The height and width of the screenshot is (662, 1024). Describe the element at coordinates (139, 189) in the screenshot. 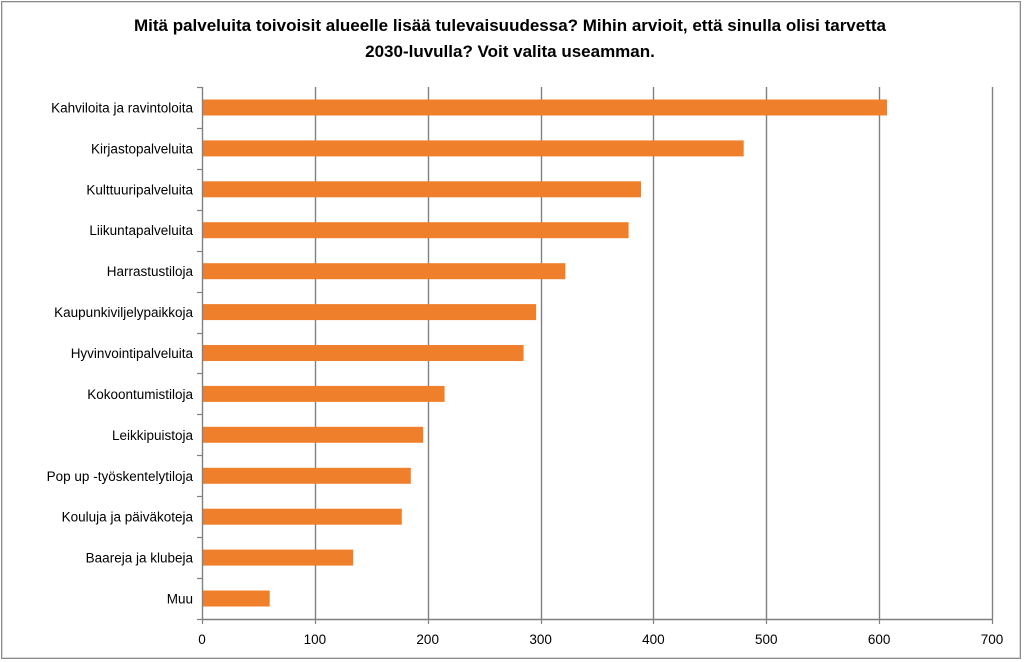

I see `category-label: Kulttuuripalveluita` at that location.